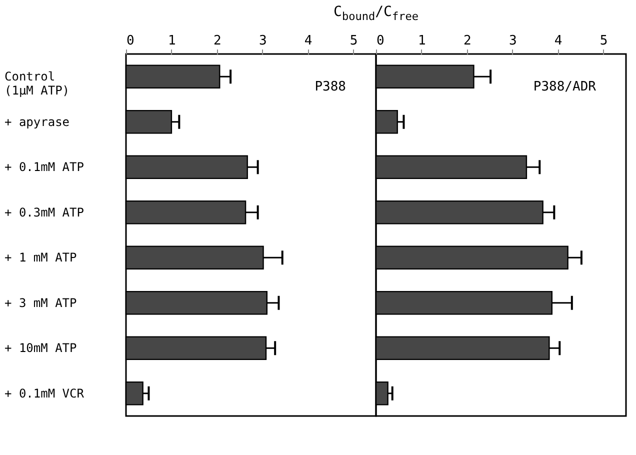 This screenshot has width=636, height=455. Describe the element at coordinates (37, 121) in the screenshot. I see `y-tick-label: + apyrase` at that location.